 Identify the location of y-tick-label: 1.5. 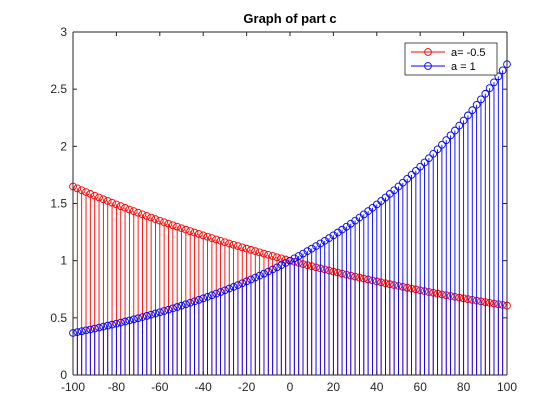
(58, 204).